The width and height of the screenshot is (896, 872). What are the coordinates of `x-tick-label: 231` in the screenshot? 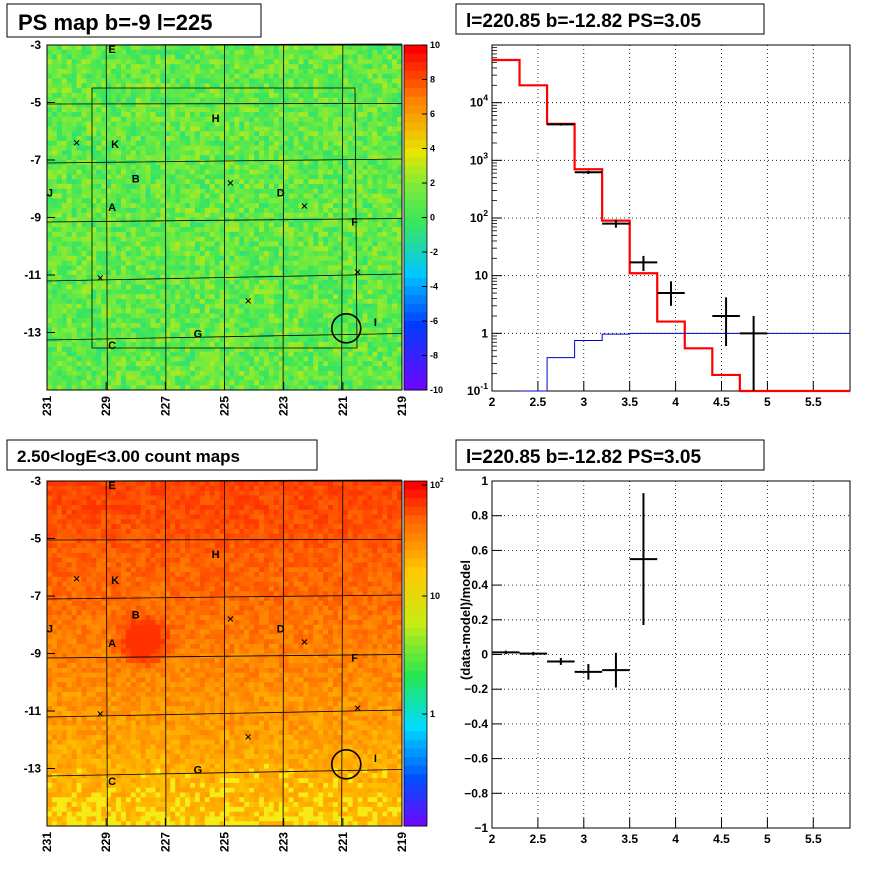 It's located at (47, 406).